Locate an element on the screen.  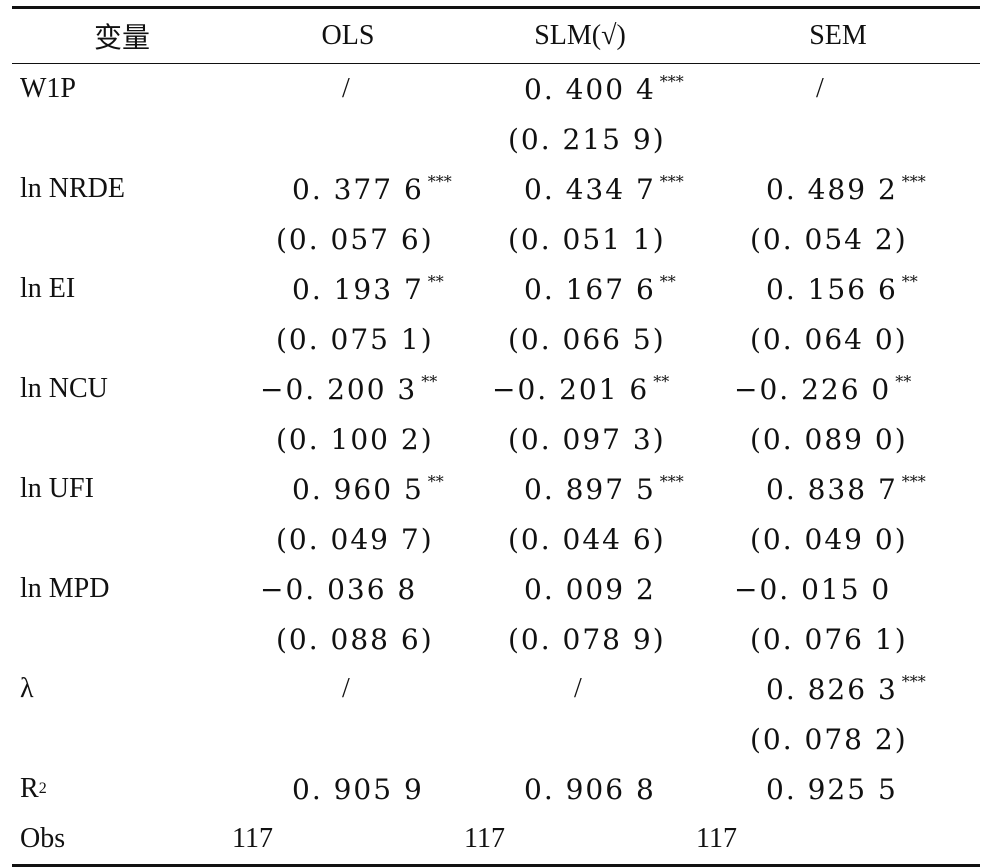
std-error: (0. 057 6) is located at coordinates (355, 239).